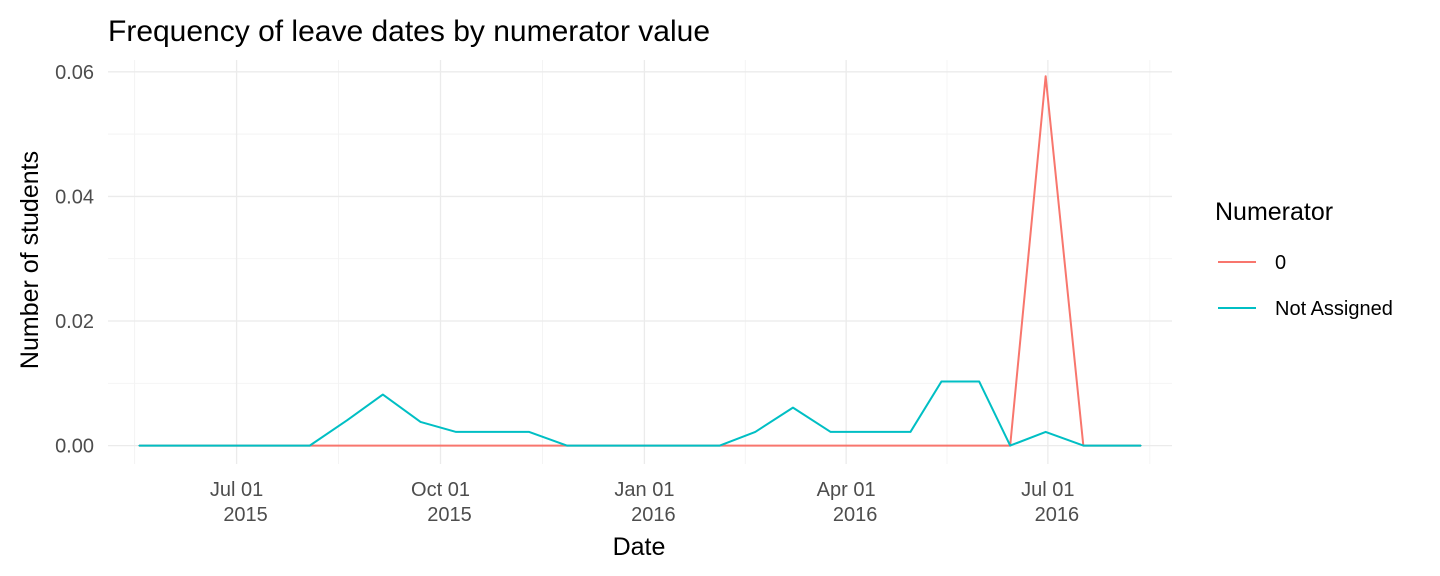 This screenshot has height=576, width=1440. Describe the element at coordinates (30, 260) in the screenshot. I see `y-axis-title: Number of students` at that location.